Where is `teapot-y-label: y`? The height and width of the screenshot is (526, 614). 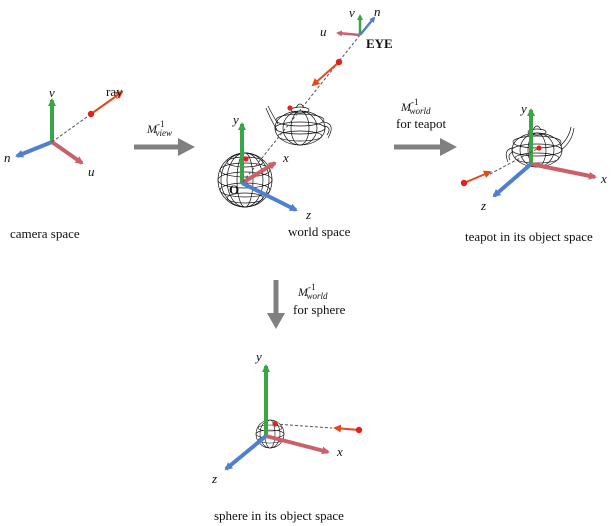 teapot-y-label: y is located at coordinates (523, 108).